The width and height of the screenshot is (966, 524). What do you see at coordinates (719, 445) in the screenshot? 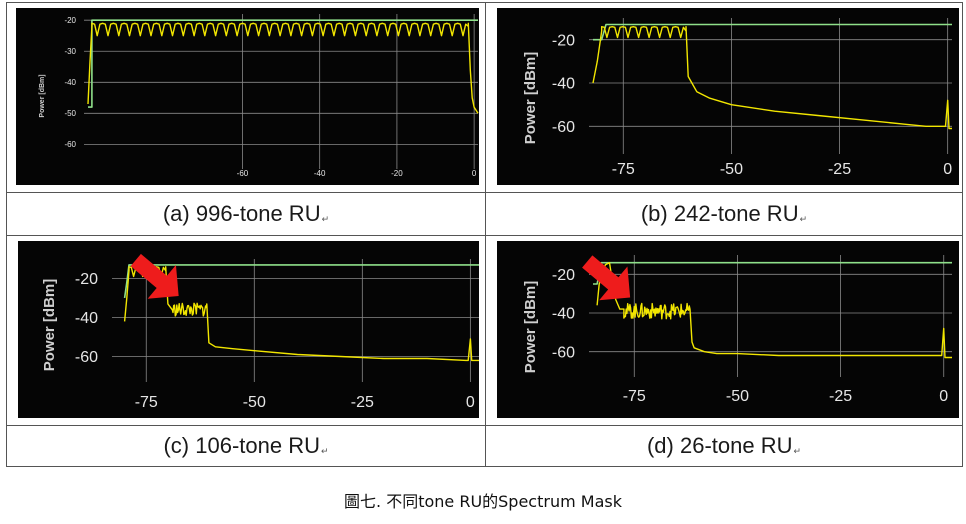
I see `caption-d-text: (d) 26-tone RU` at bounding box center [719, 445].